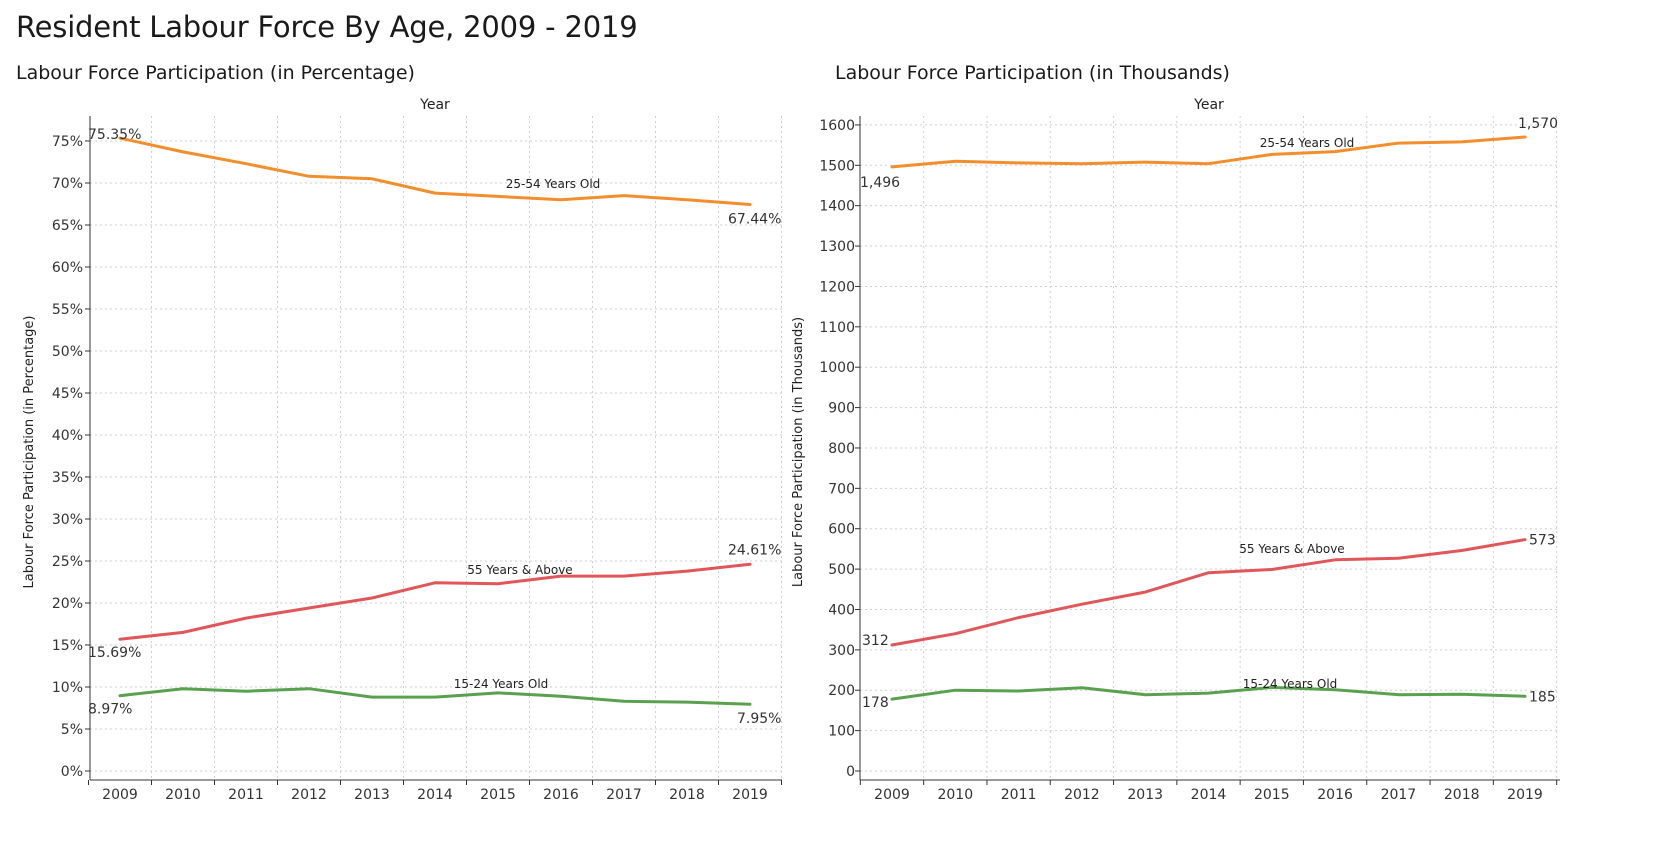  What do you see at coordinates (67, 394) in the screenshot?
I see `y-tick-label: 45%` at bounding box center [67, 394].